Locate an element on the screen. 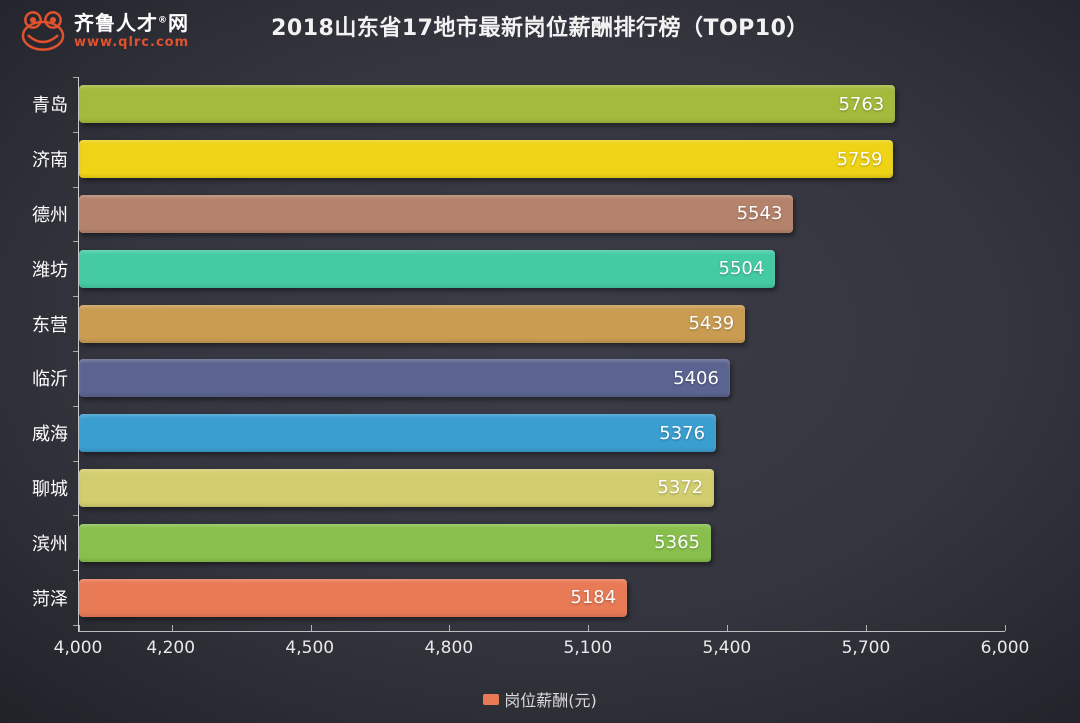  x-tick-label: 4,500 is located at coordinates (310, 648).